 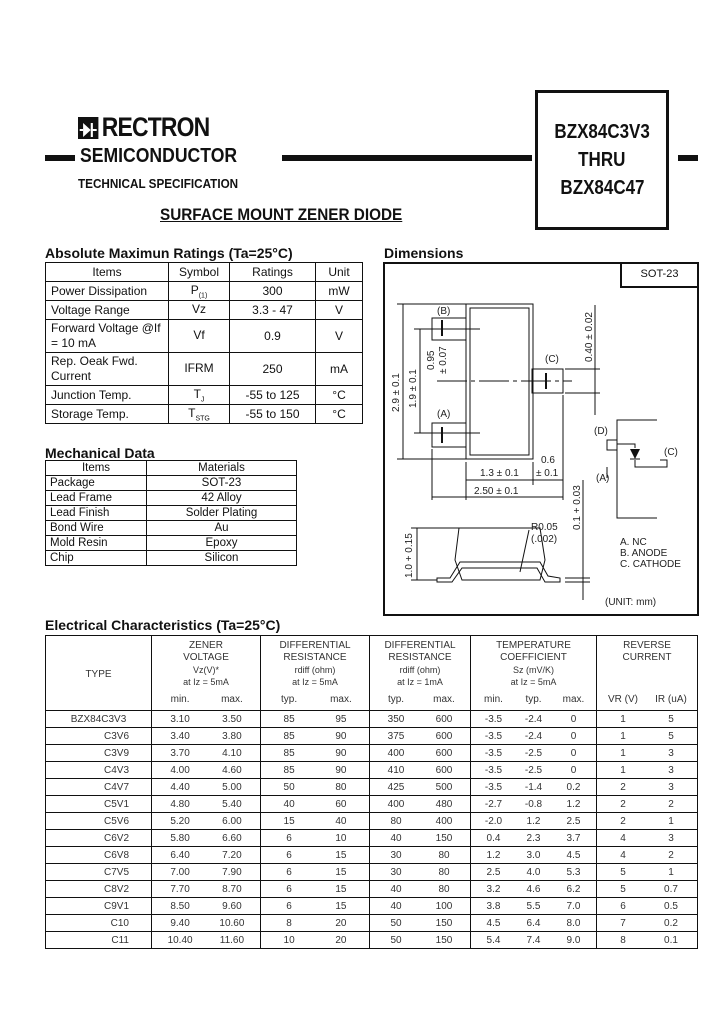 What do you see at coordinates (171, 558) in the screenshot?
I see `table-row: Chip Silicon` at bounding box center [171, 558].